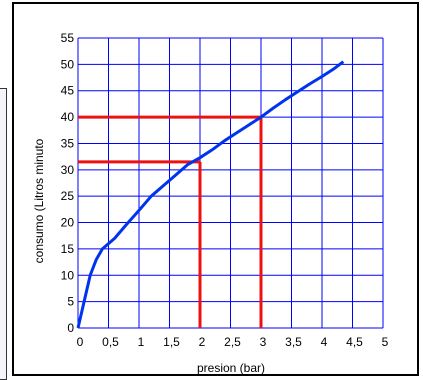 The width and height of the screenshot is (423, 380). I want to click on x-tick-label: 1,5, so click(171, 342).